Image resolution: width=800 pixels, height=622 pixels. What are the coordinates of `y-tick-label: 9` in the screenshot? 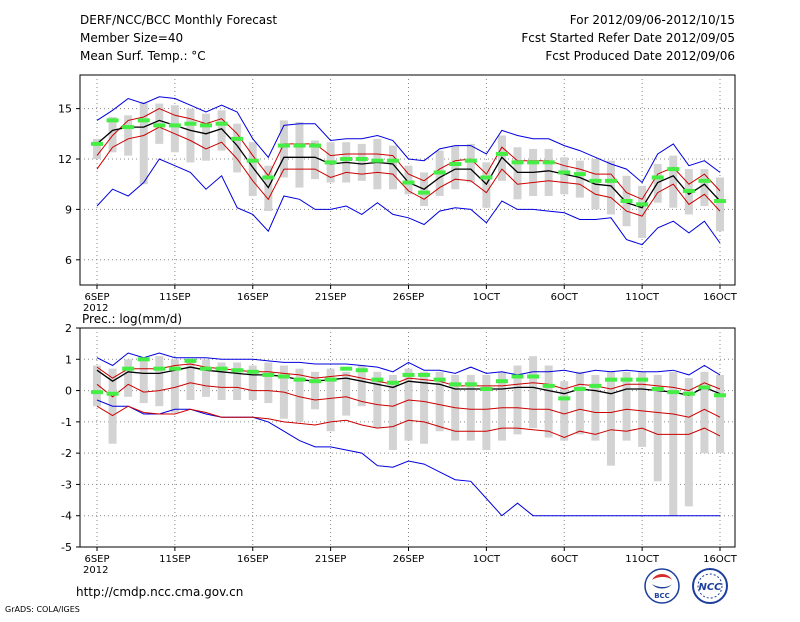 It's located at (68, 209).